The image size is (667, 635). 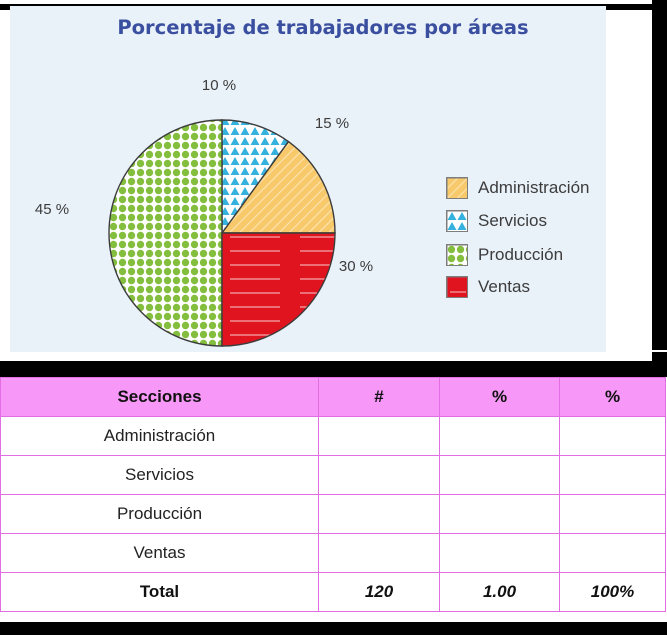 What do you see at coordinates (379, 397) in the screenshot?
I see `header-count: #` at bounding box center [379, 397].